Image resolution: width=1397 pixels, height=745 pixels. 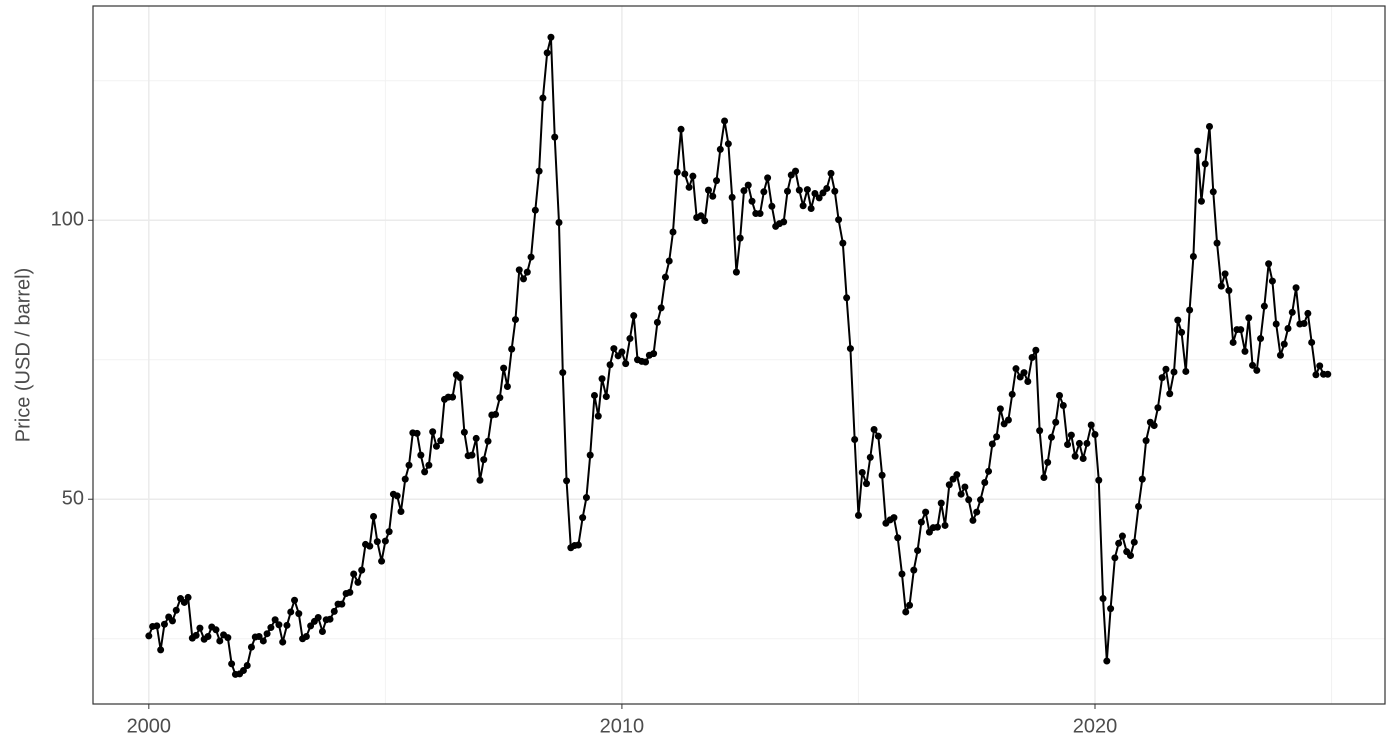 I want to click on y-tick-label: 50, so click(x=73, y=499).